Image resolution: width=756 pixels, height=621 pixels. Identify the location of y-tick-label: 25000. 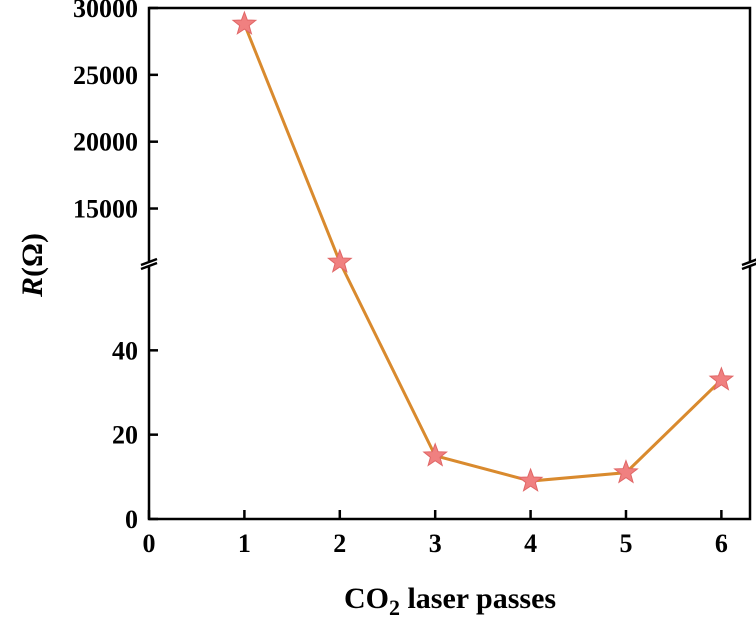
(105, 75).